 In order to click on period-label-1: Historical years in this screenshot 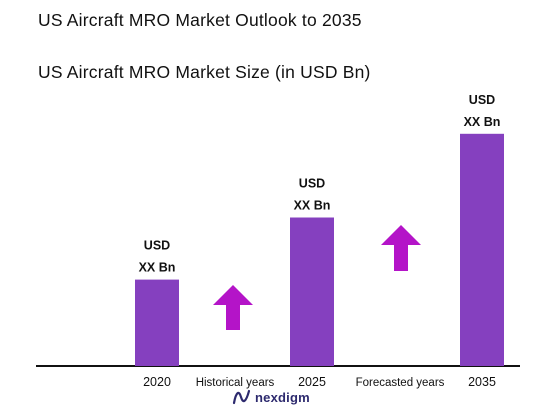, I will do `click(235, 383)`.